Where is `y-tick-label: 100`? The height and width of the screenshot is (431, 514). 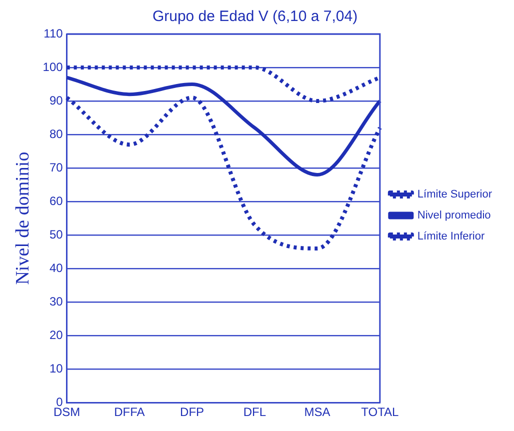
y-tick-label: 100 is located at coordinates (53, 67).